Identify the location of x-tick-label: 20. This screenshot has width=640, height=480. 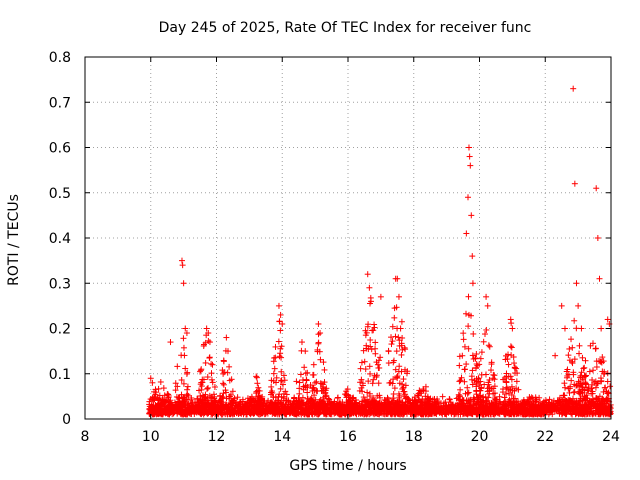
(480, 437).